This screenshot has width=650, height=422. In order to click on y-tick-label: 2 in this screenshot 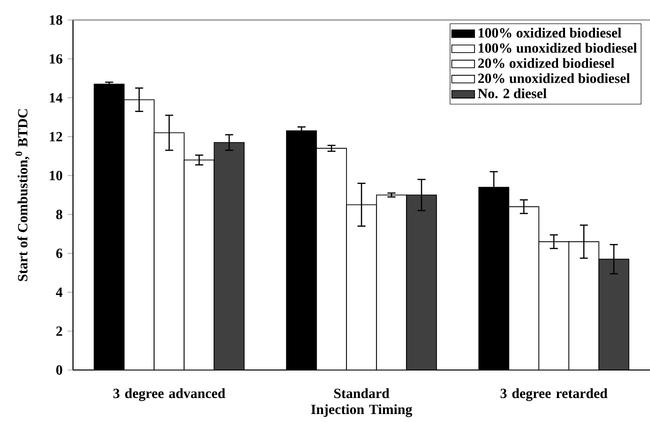, I will do `click(59, 331)`.